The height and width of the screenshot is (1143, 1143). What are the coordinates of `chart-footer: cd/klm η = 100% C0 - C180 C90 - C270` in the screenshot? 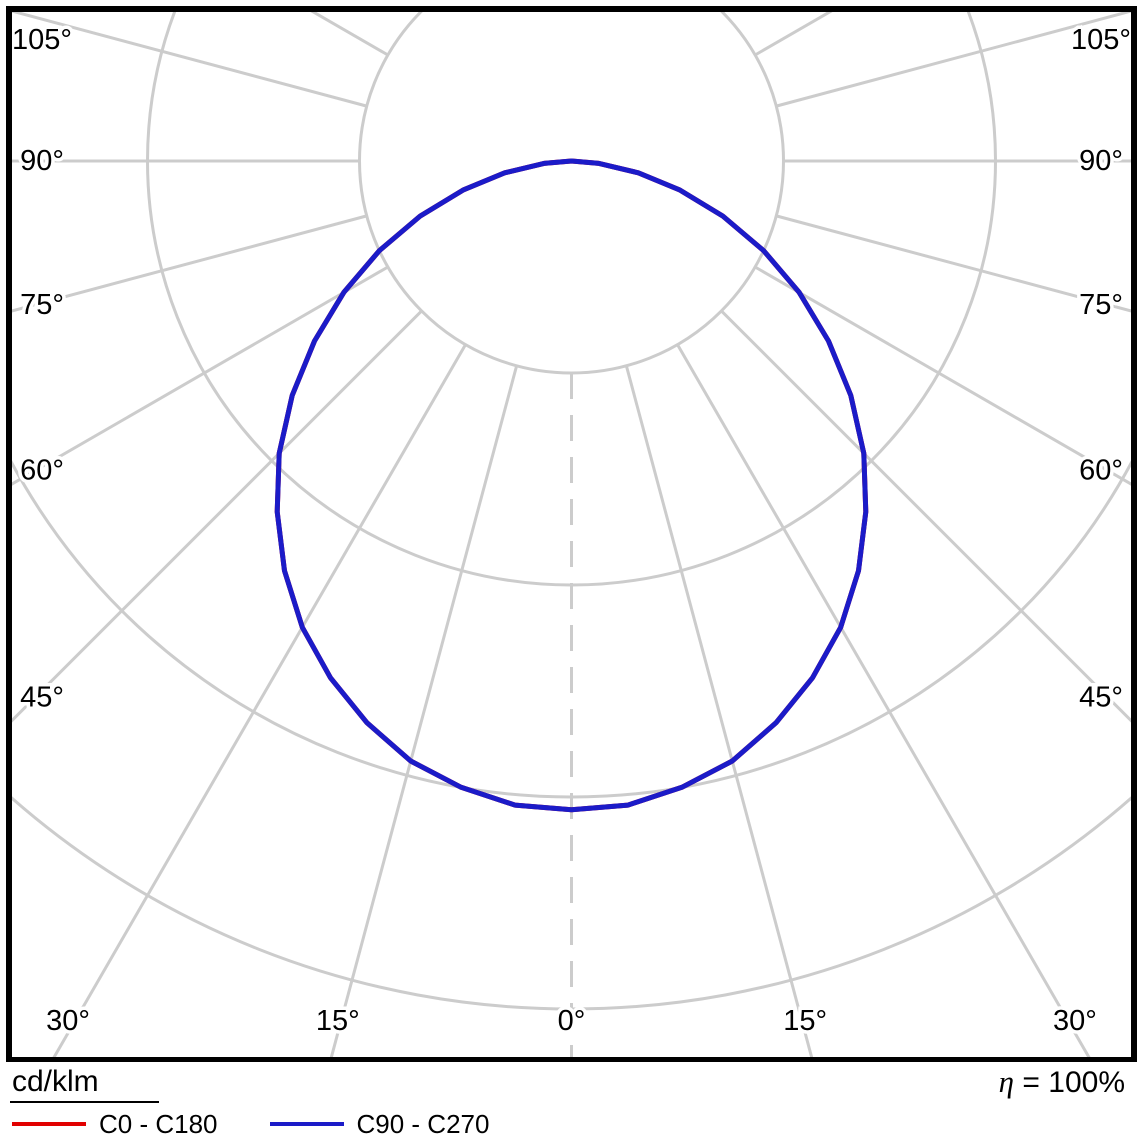 It's located at (571, 1102).